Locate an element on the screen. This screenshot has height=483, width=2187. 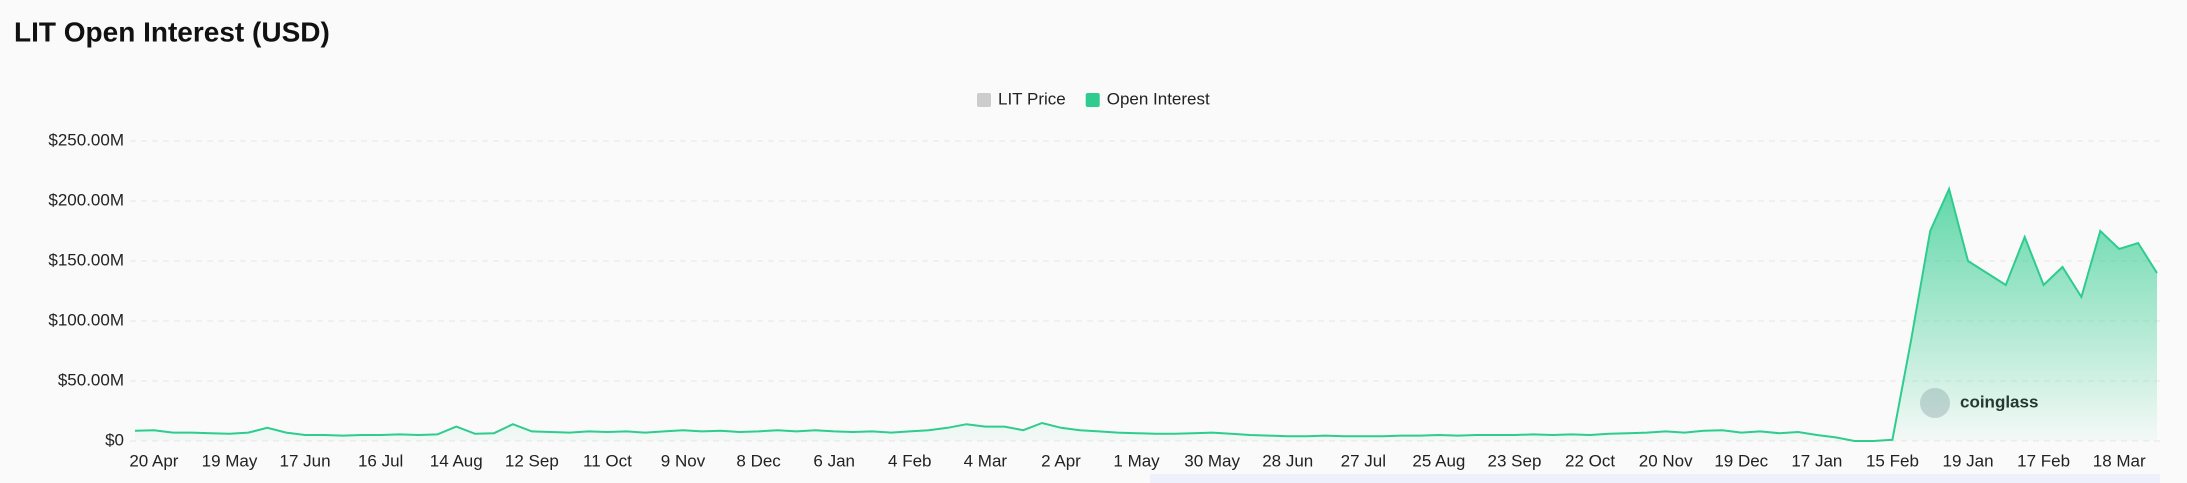
x-tick-label: 8 Dec is located at coordinates (758, 460).